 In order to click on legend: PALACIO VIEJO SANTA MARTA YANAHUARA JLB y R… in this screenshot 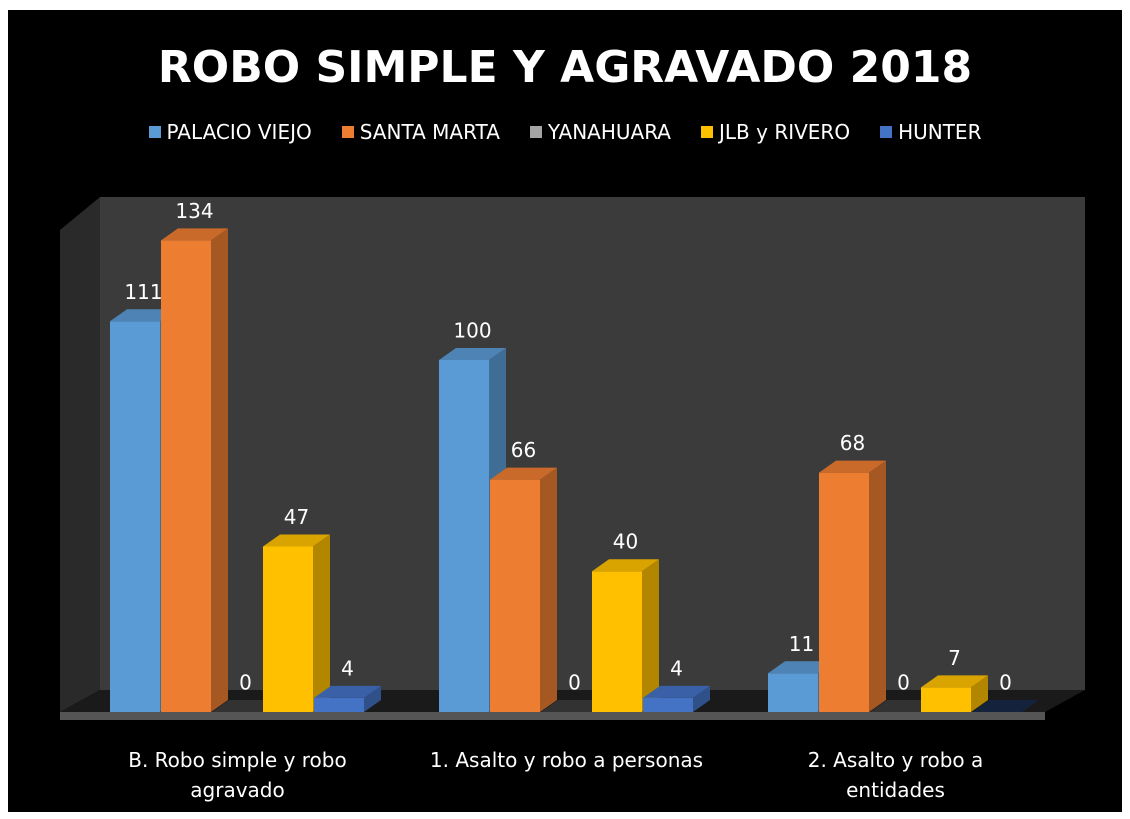, I will do `click(565, 132)`.